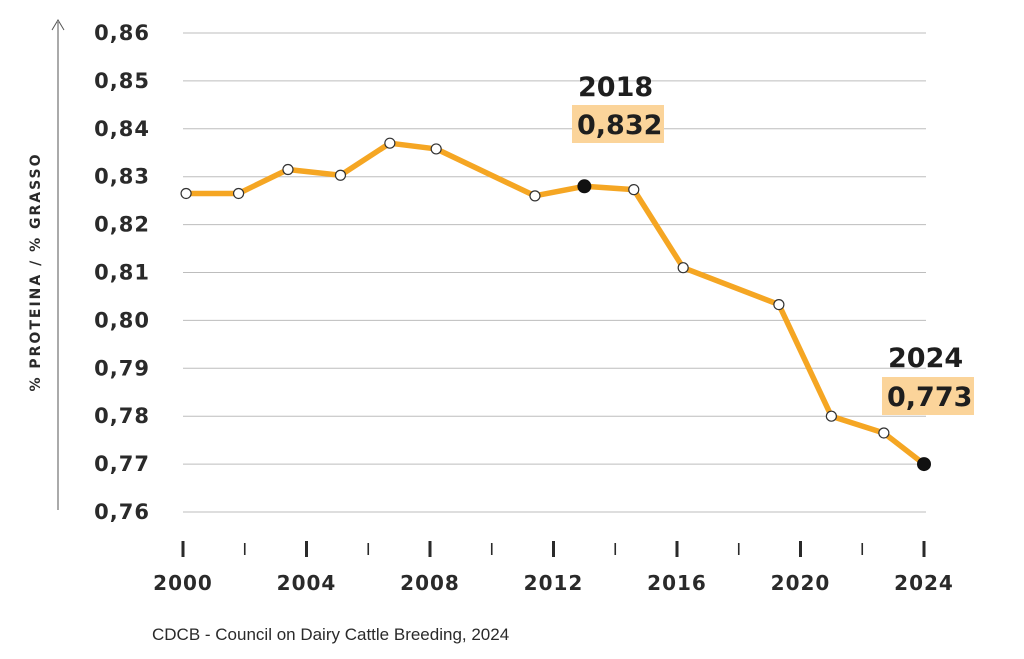  I want to click on annotation-value: 0,832, so click(619, 125).